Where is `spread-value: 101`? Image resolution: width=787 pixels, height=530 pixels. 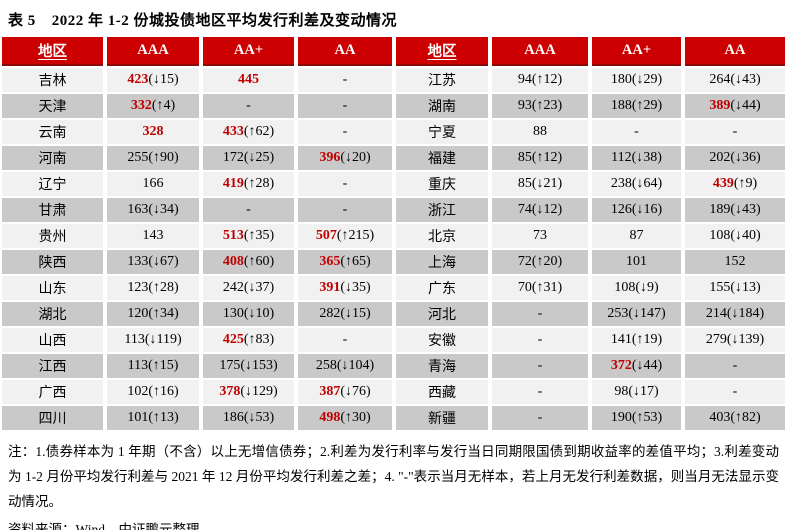 spread-value: 101 is located at coordinates (138, 417).